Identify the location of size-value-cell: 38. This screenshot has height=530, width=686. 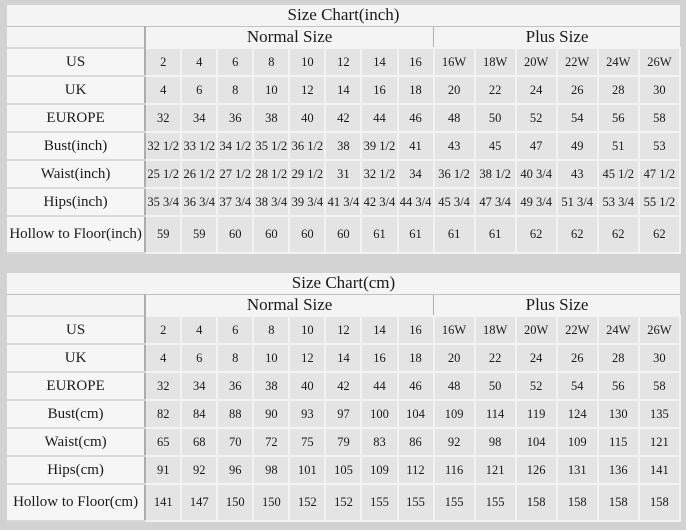
(271, 118).